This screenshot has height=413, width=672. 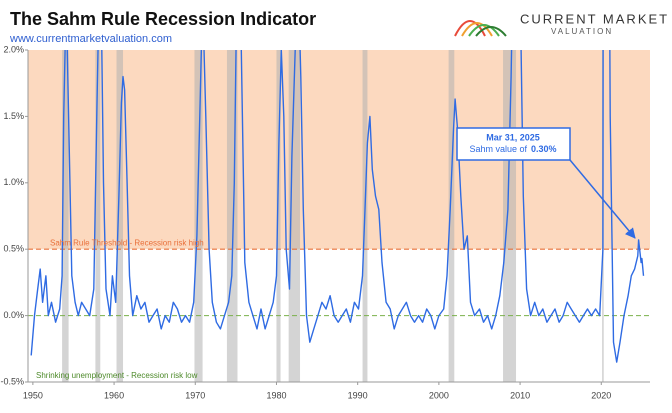 I want to click on y-tick-label: 0.5%, so click(x=13, y=249).